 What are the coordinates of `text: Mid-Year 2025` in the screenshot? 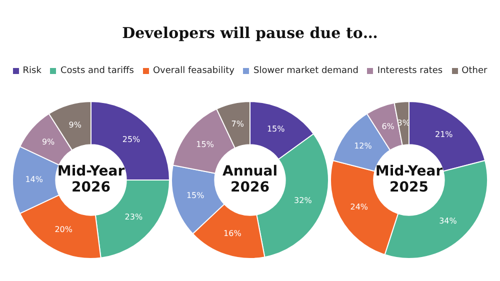 It's located at (409, 180).